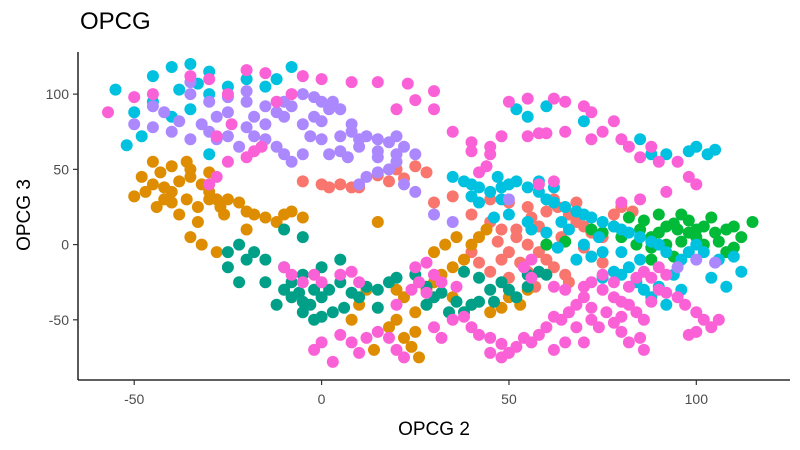  Describe the element at coordinates (134, 399) in the screenshot. I see `x-tick-label: -50` at that location.